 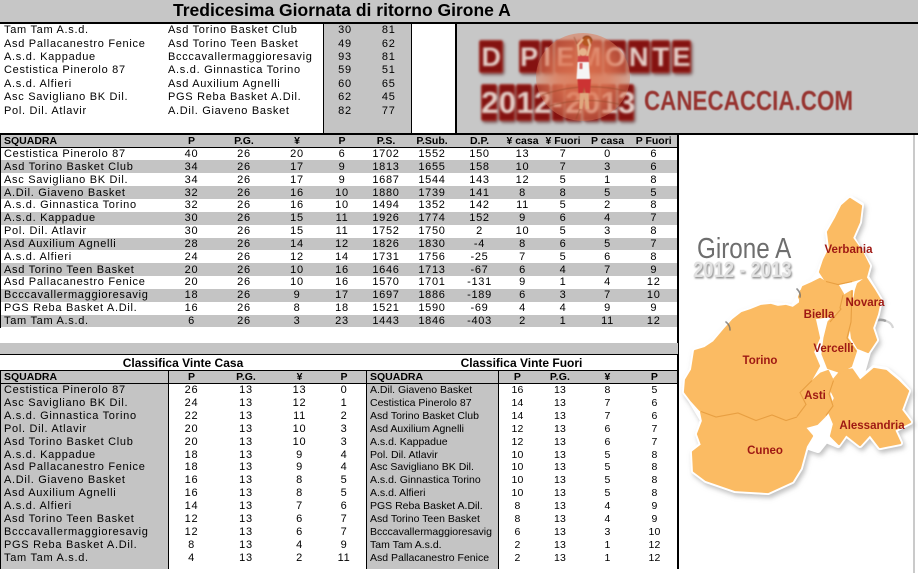 What do you see at coordinates (760, 361) in the screenshot?
I see `svg-text: Torino` at bounding box center [760, 361].